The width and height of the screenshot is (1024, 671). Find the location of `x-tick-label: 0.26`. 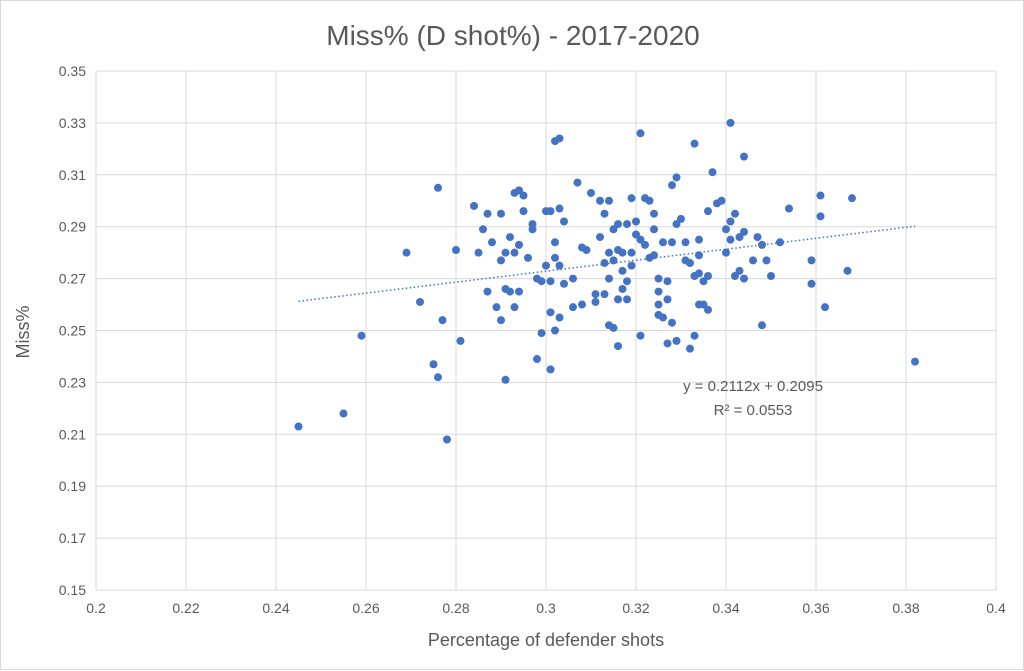

x-tick-label: 0.26 is located at coordinates (365, 608).